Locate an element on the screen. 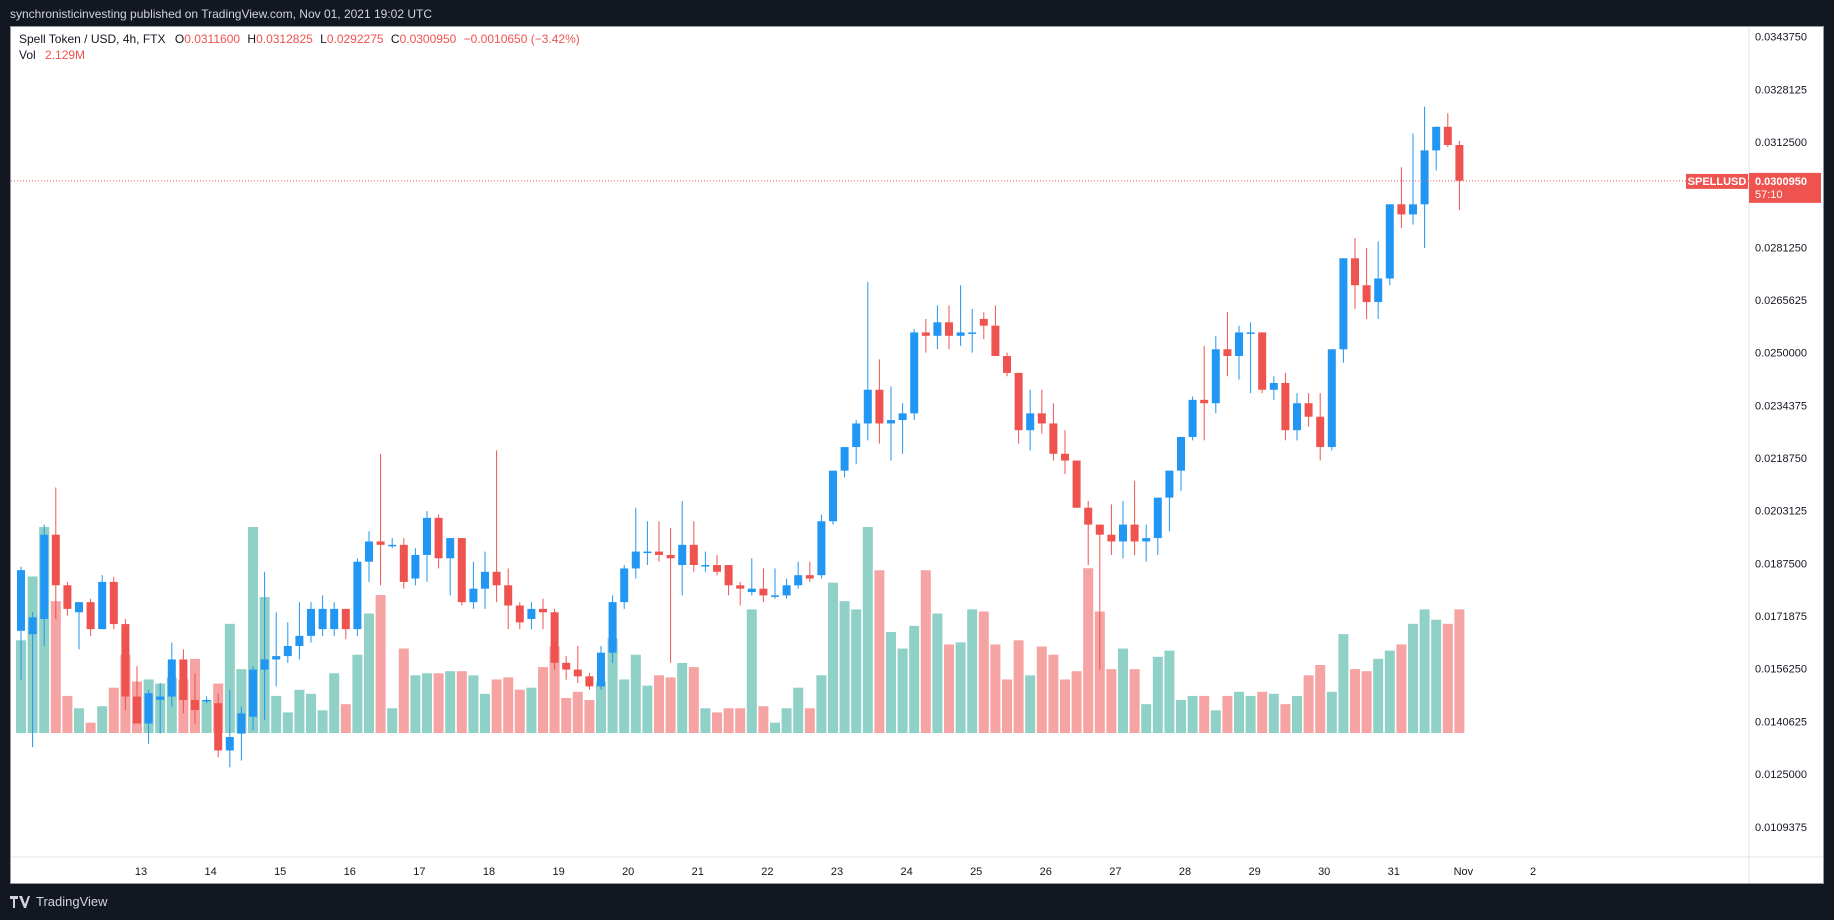  time-tick-label: 27 is located at coordinates (1115, 872).